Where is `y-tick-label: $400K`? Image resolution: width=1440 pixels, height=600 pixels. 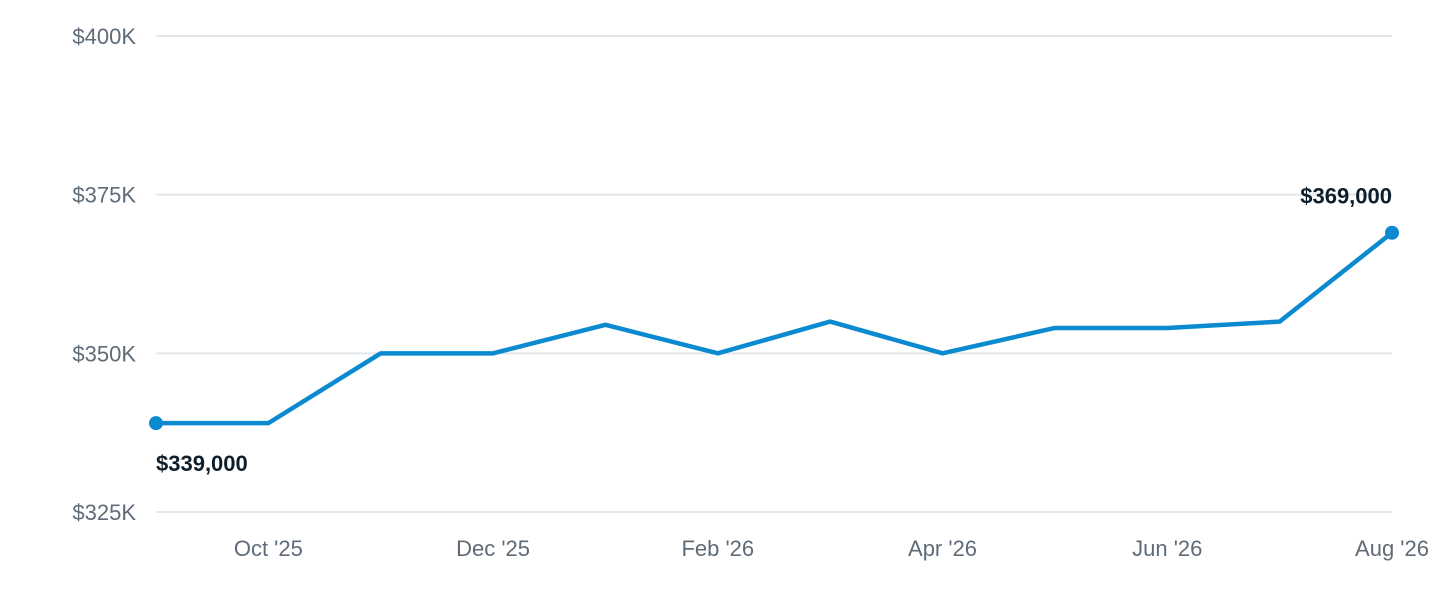
y-tick-label: $400K is located at coordinates (104, 36).